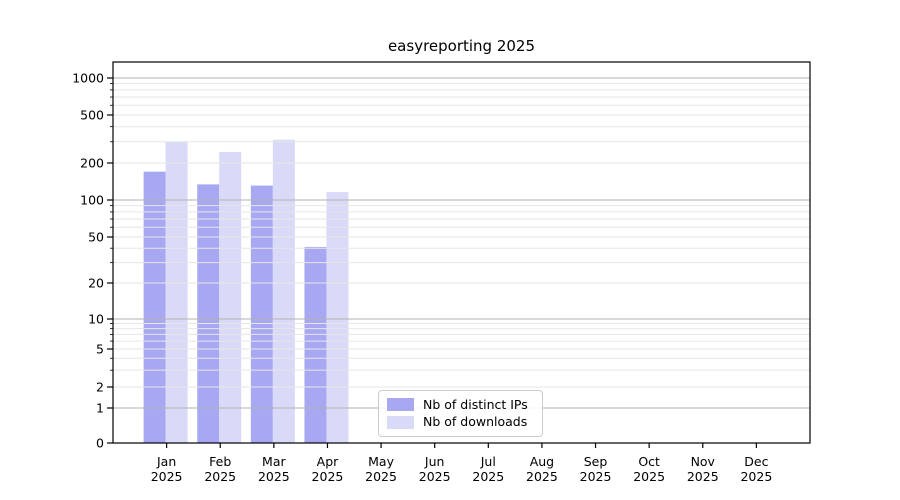 The width and height of the screenshot is (900, 500). I want to click on bar-nb-of-distinct-ips-jan, so click(154, 307).